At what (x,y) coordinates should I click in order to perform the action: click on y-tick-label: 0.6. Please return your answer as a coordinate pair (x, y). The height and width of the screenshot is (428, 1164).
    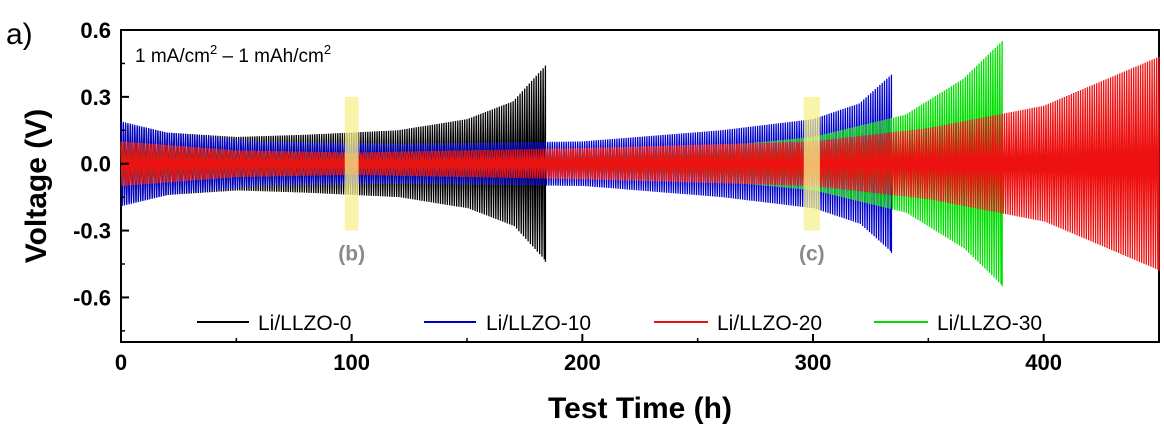
    Looking at the image, I should click on (95, 30).